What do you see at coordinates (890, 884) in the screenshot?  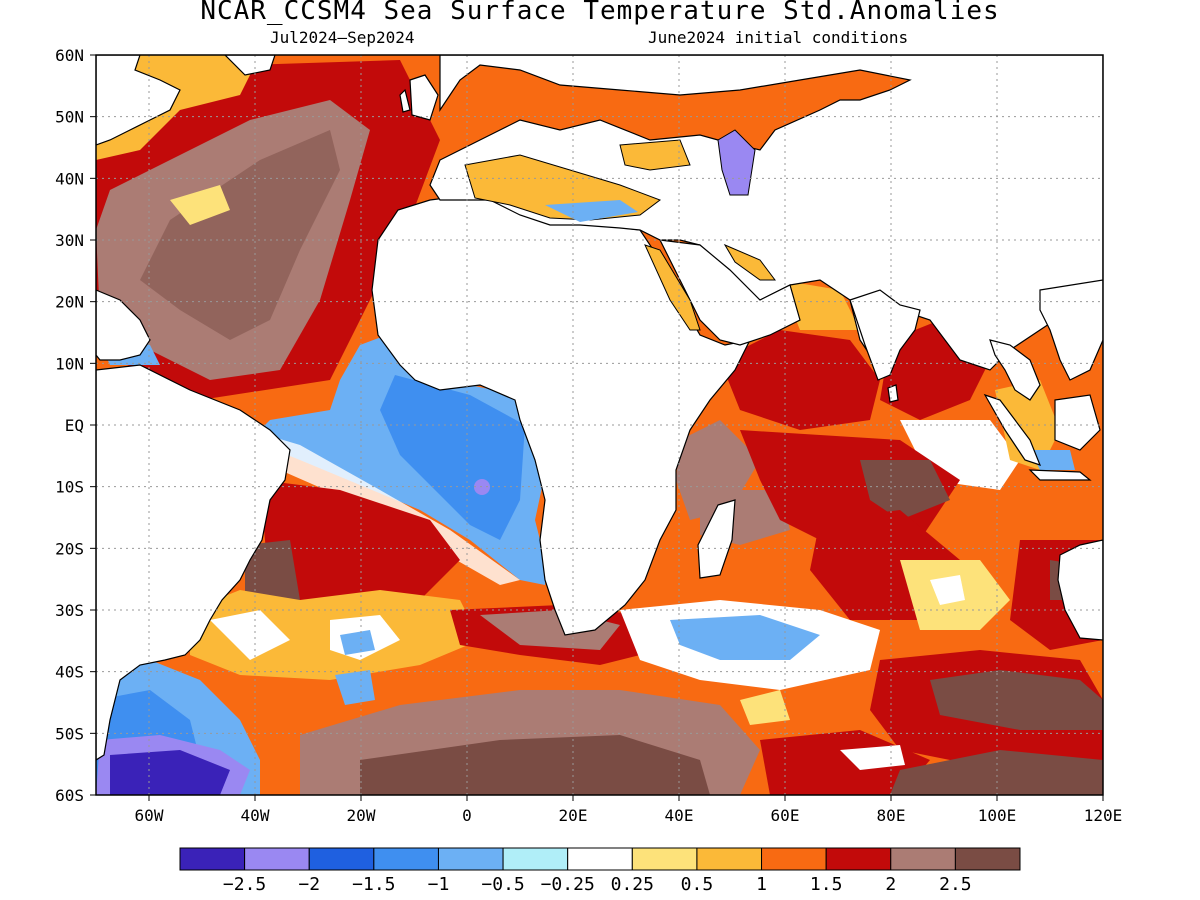 I see `legend-label: 2` at bounding box center [890, 884].